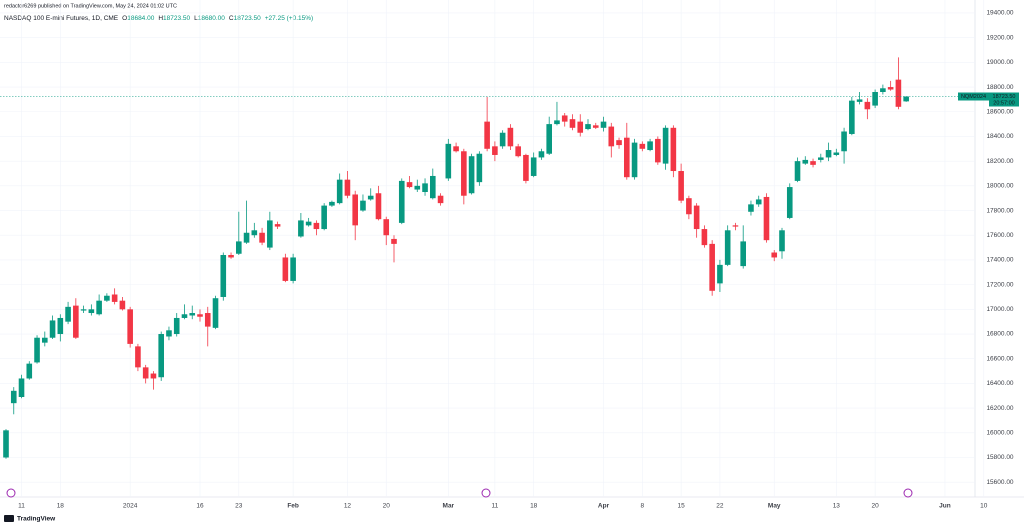 The image size is (1024, 526). I want to click on x-tick-label: 10, so click(984, 506).